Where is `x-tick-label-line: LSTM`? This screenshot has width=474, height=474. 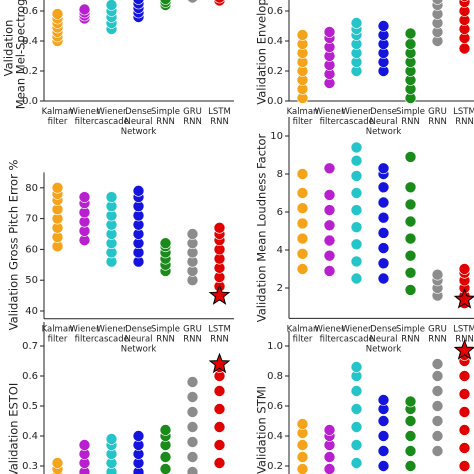 x-tick-label-line: LSTM is located at coordinates (463, 329).